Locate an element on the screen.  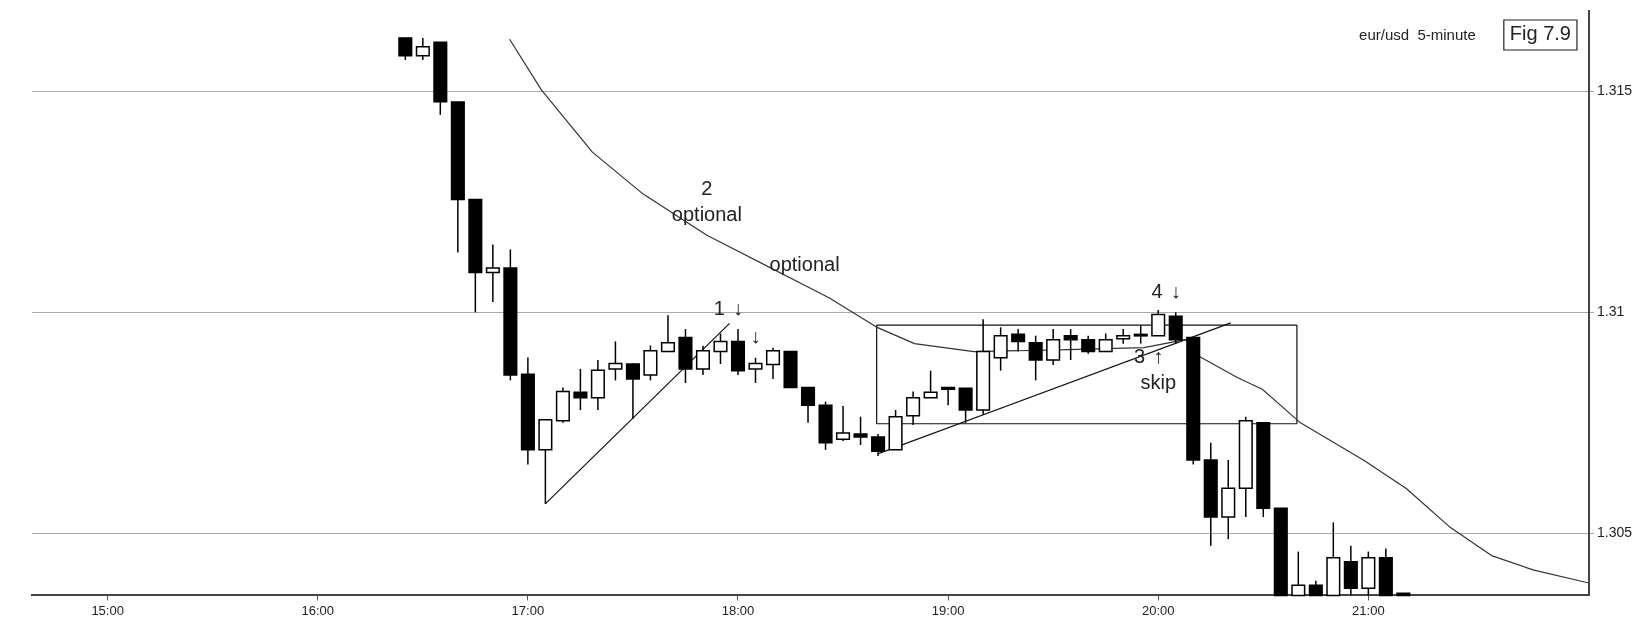
annotation: Fig 7.9 is located at coordinates (1540, 32).